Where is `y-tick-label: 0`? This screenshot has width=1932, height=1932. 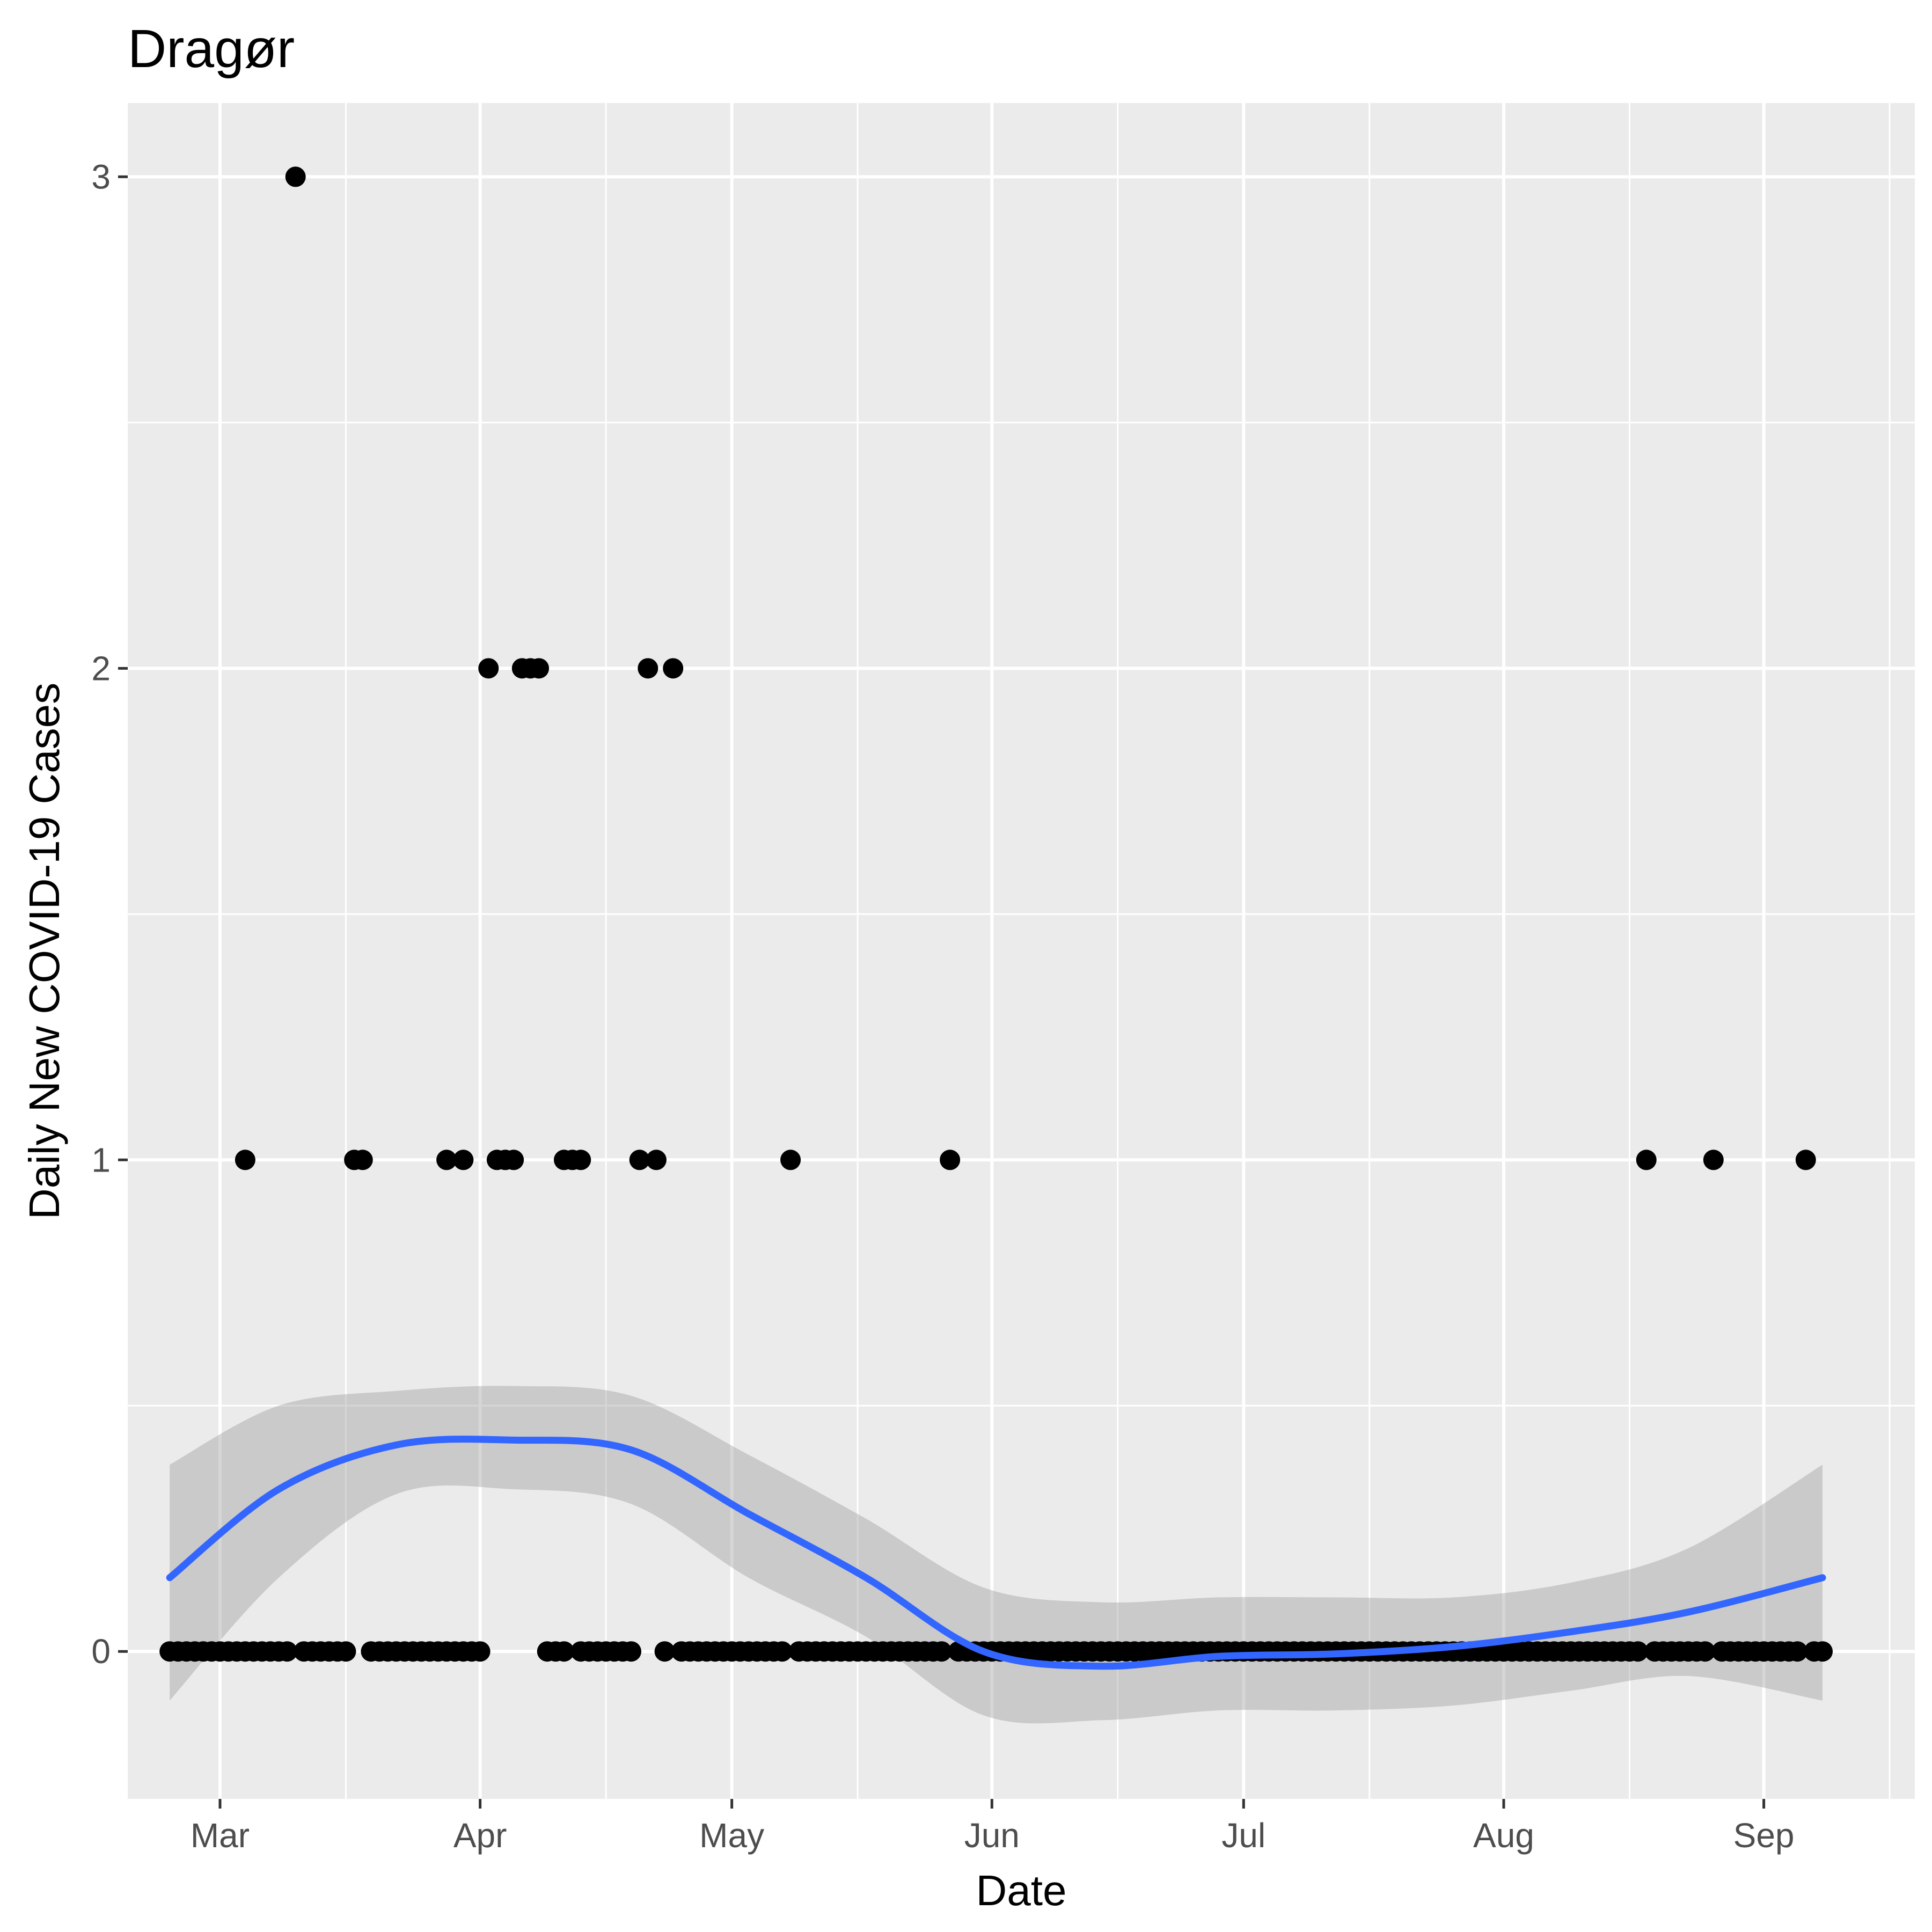
y-tick-label: 0 is located at coordinates (101, 1651).